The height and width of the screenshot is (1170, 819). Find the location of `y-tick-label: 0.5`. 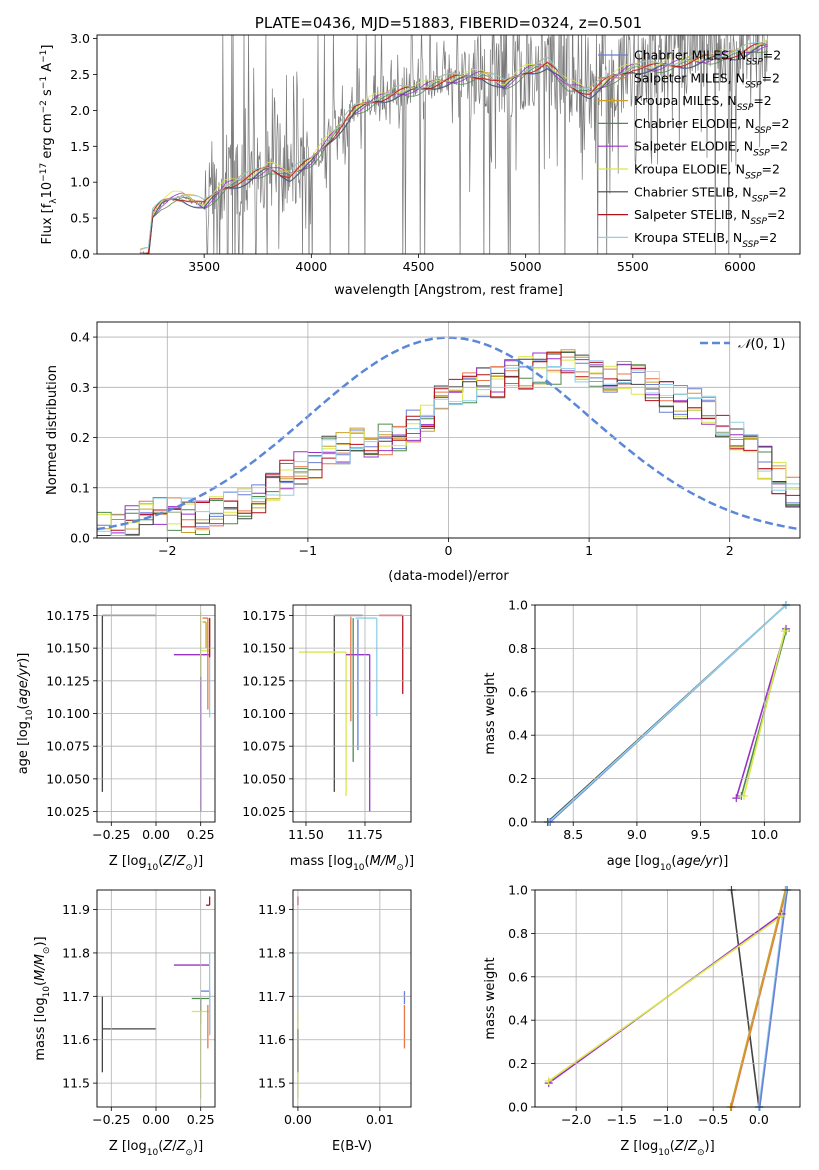

y-tick-label: 0.5 is located at coordinates (80, 218).